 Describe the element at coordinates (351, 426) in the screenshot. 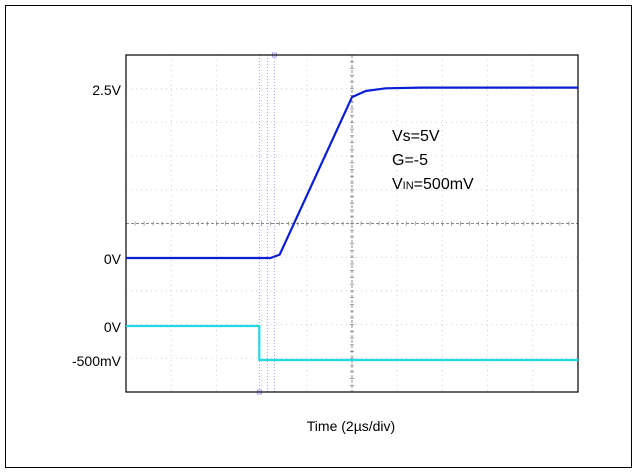

I see `x-axis-label: Time (2µs/div)` at that location.